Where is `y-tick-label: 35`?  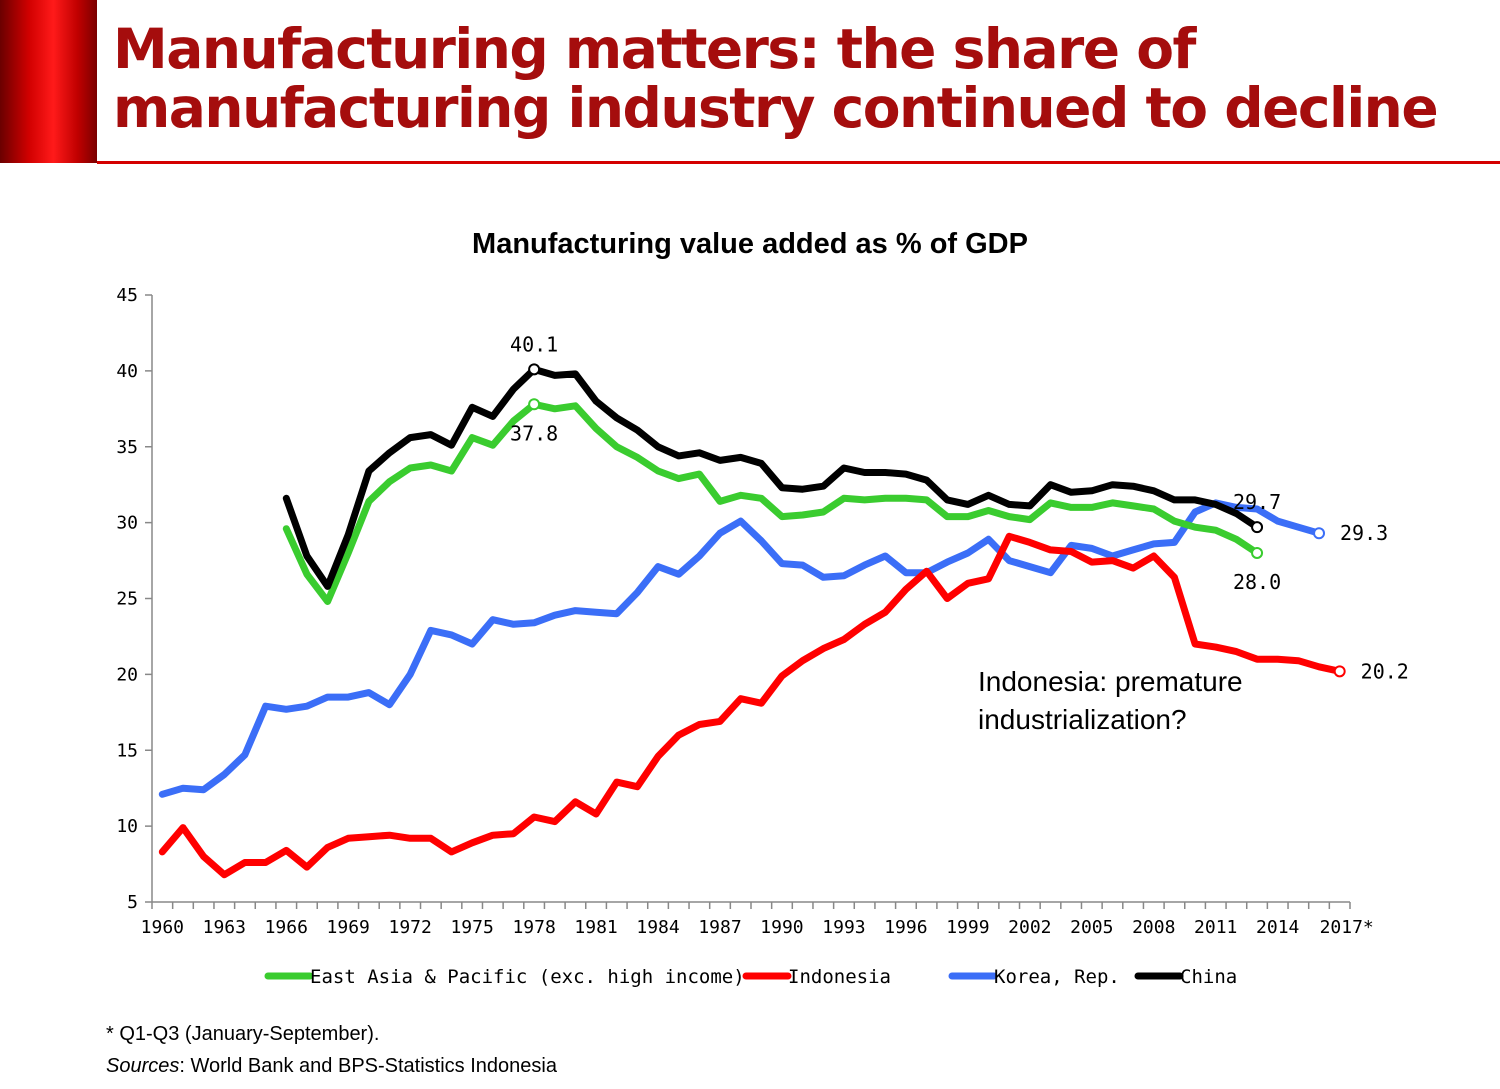
y-tick-label: 35 is located at coordinates (127, 447).